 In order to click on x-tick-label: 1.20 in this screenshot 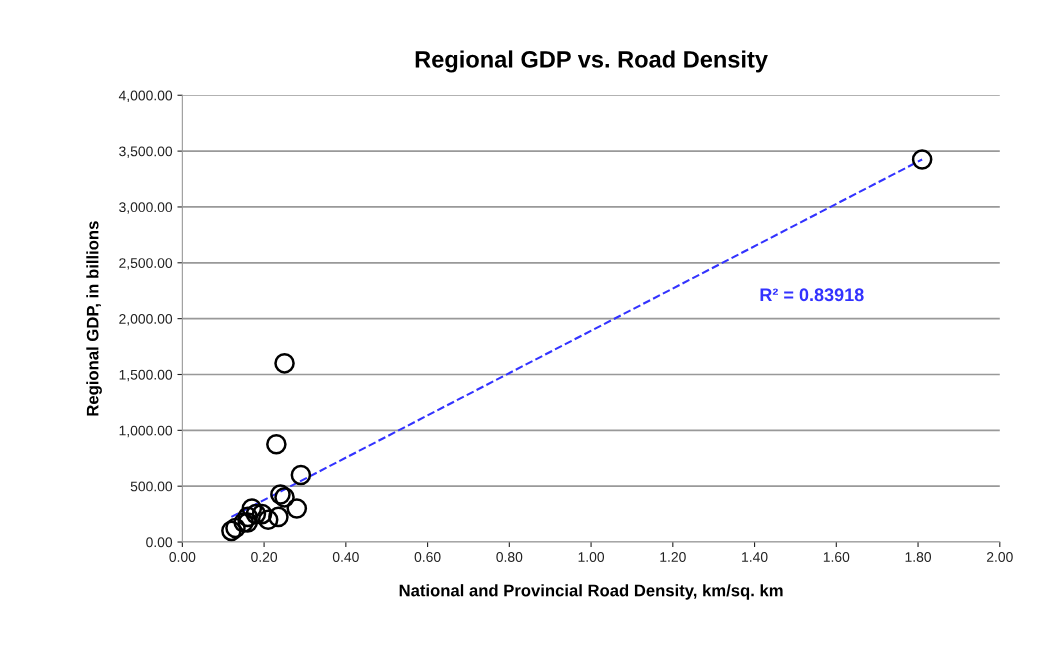, I will do `click(673, 557)`.